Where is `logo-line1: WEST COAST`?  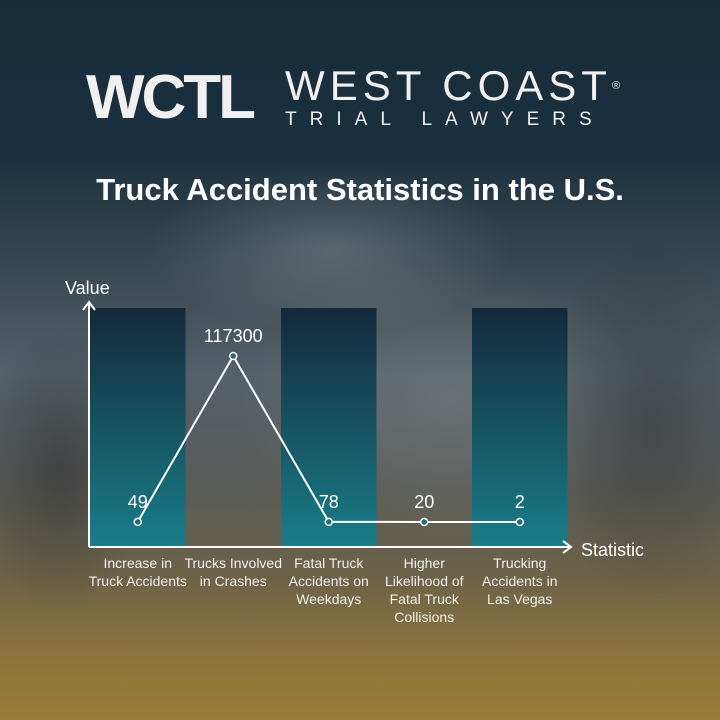 logo-line1: WEST COAST is located at coordinates (448, 85).